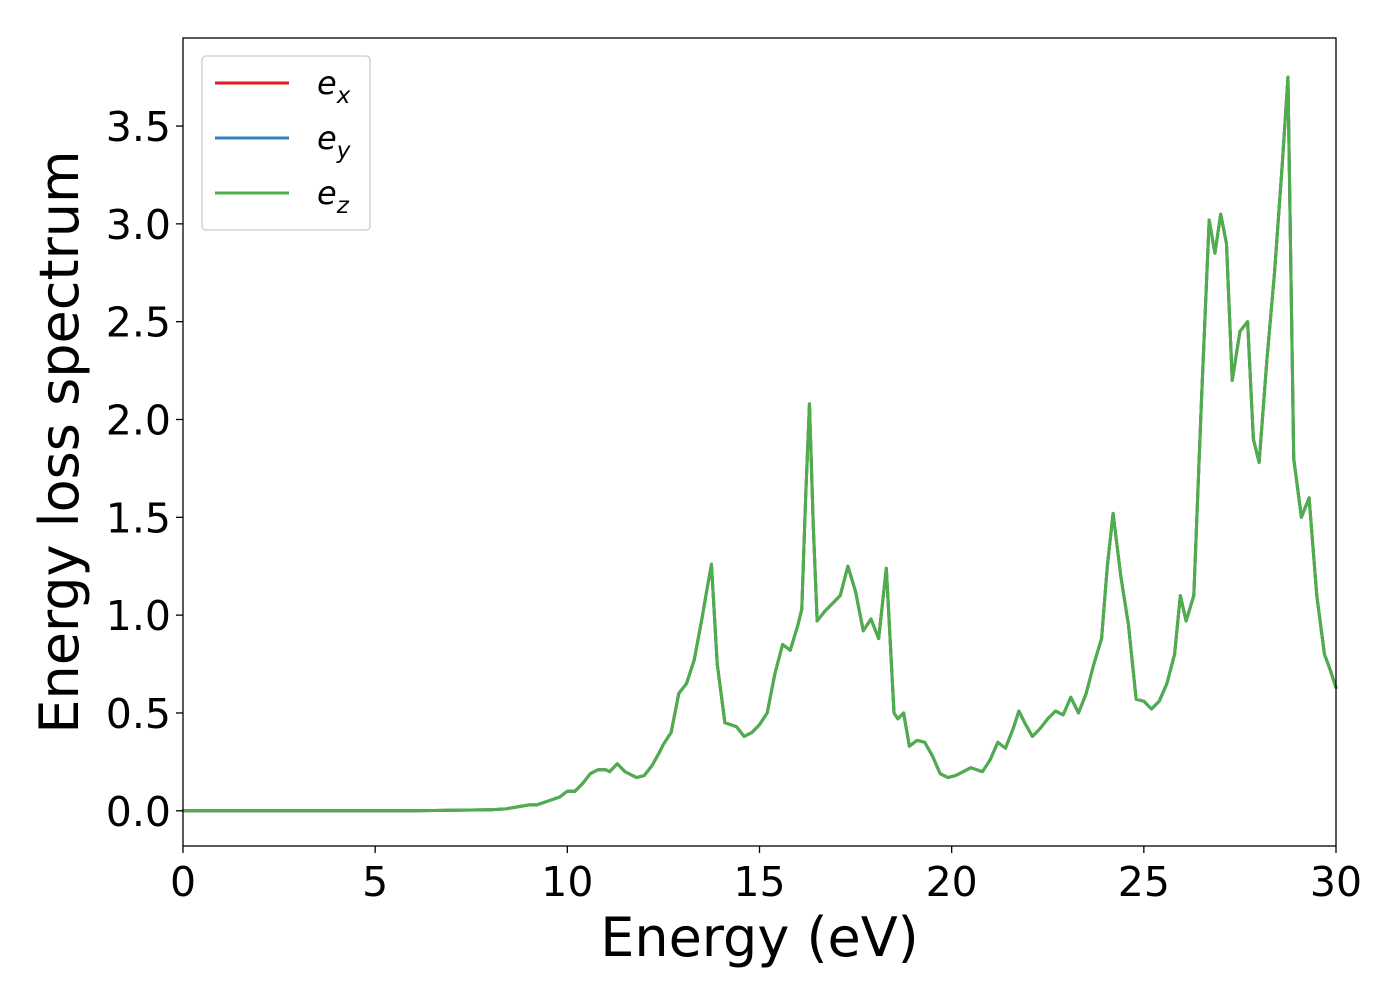  Describe the element at coordinates (138, 518) in the screenshot. I see `y-tick-label: 1.5` at that location.